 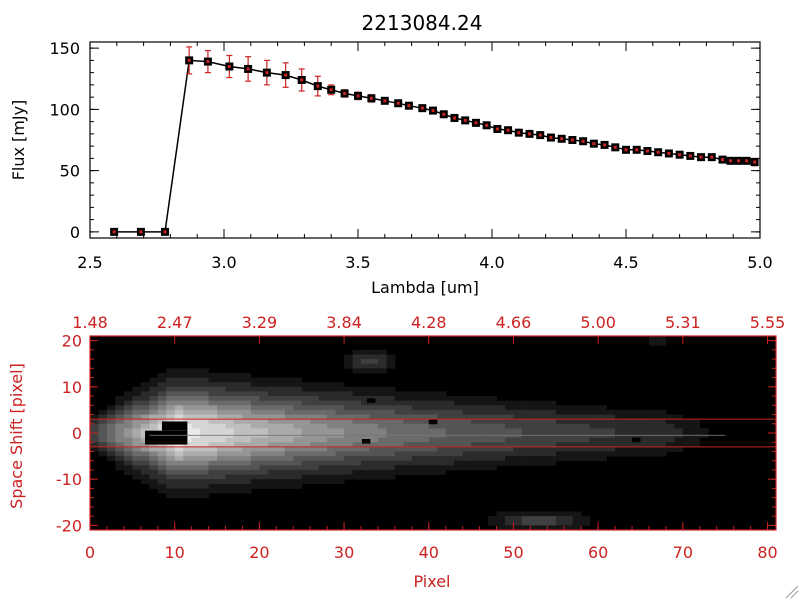 What do you see at coordinates (768, 322) in the screenshot?
I see `heatmap-top-tick-label: 5.55` at bounding box center [768, 322].